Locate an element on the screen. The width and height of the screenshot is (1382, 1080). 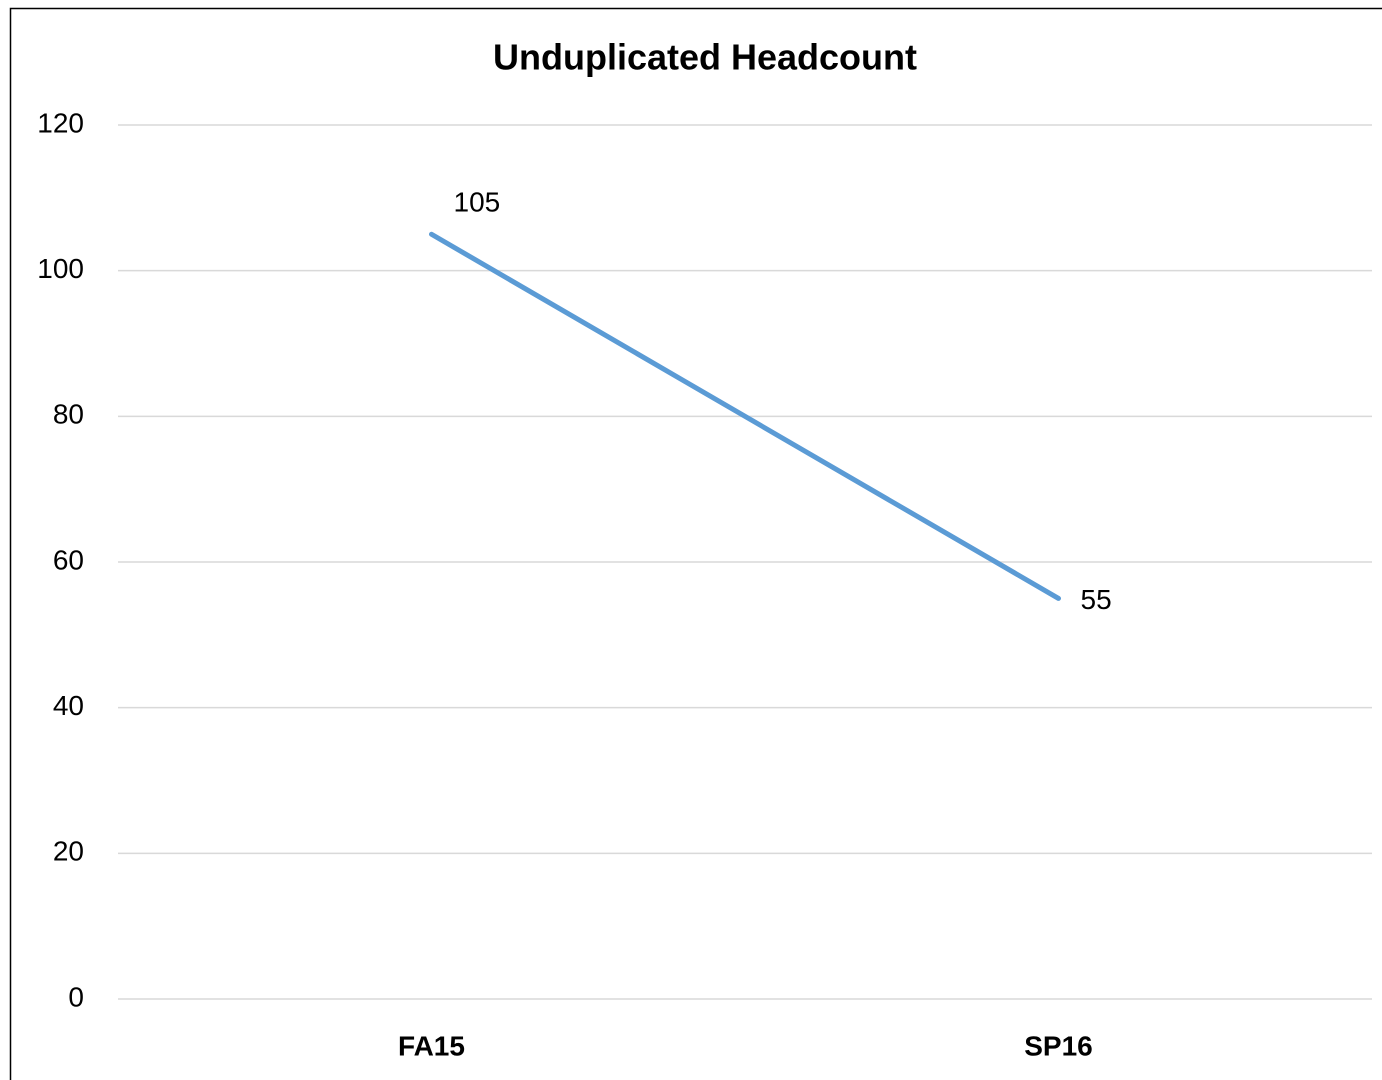
y-tick-label: 100 is located at coordinates (60, 268).